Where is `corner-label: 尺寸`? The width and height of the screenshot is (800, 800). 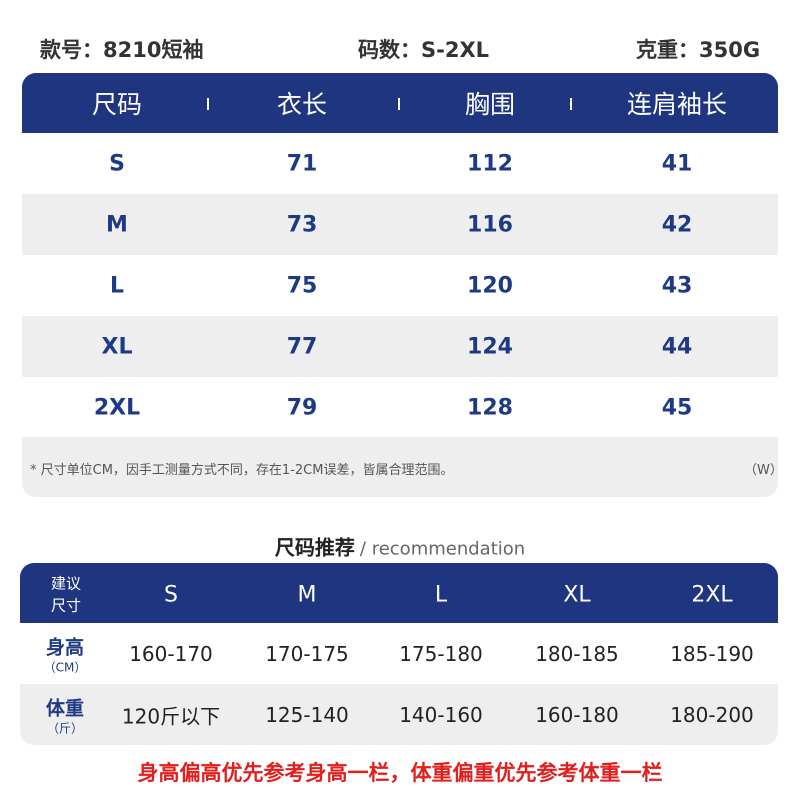 corner-label: 尺寸 is located at coordinates (66, 605).